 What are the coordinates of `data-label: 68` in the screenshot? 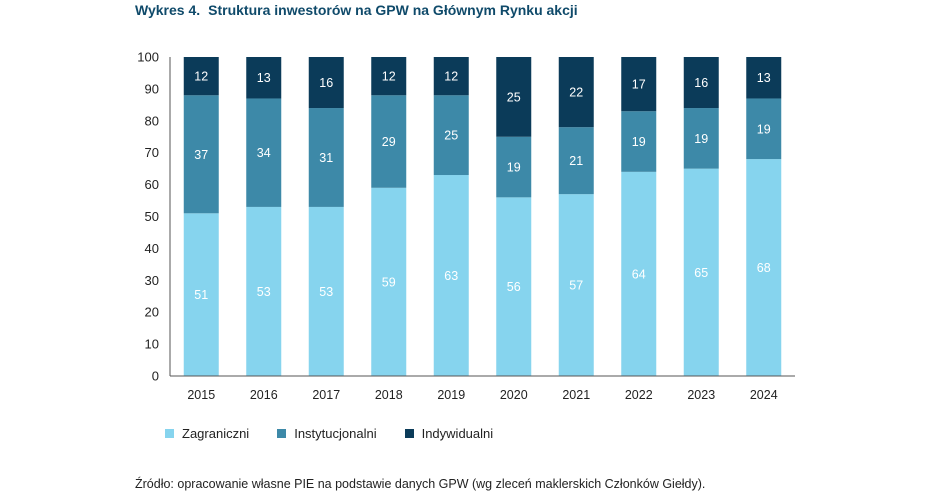 It's located at (764, 268).